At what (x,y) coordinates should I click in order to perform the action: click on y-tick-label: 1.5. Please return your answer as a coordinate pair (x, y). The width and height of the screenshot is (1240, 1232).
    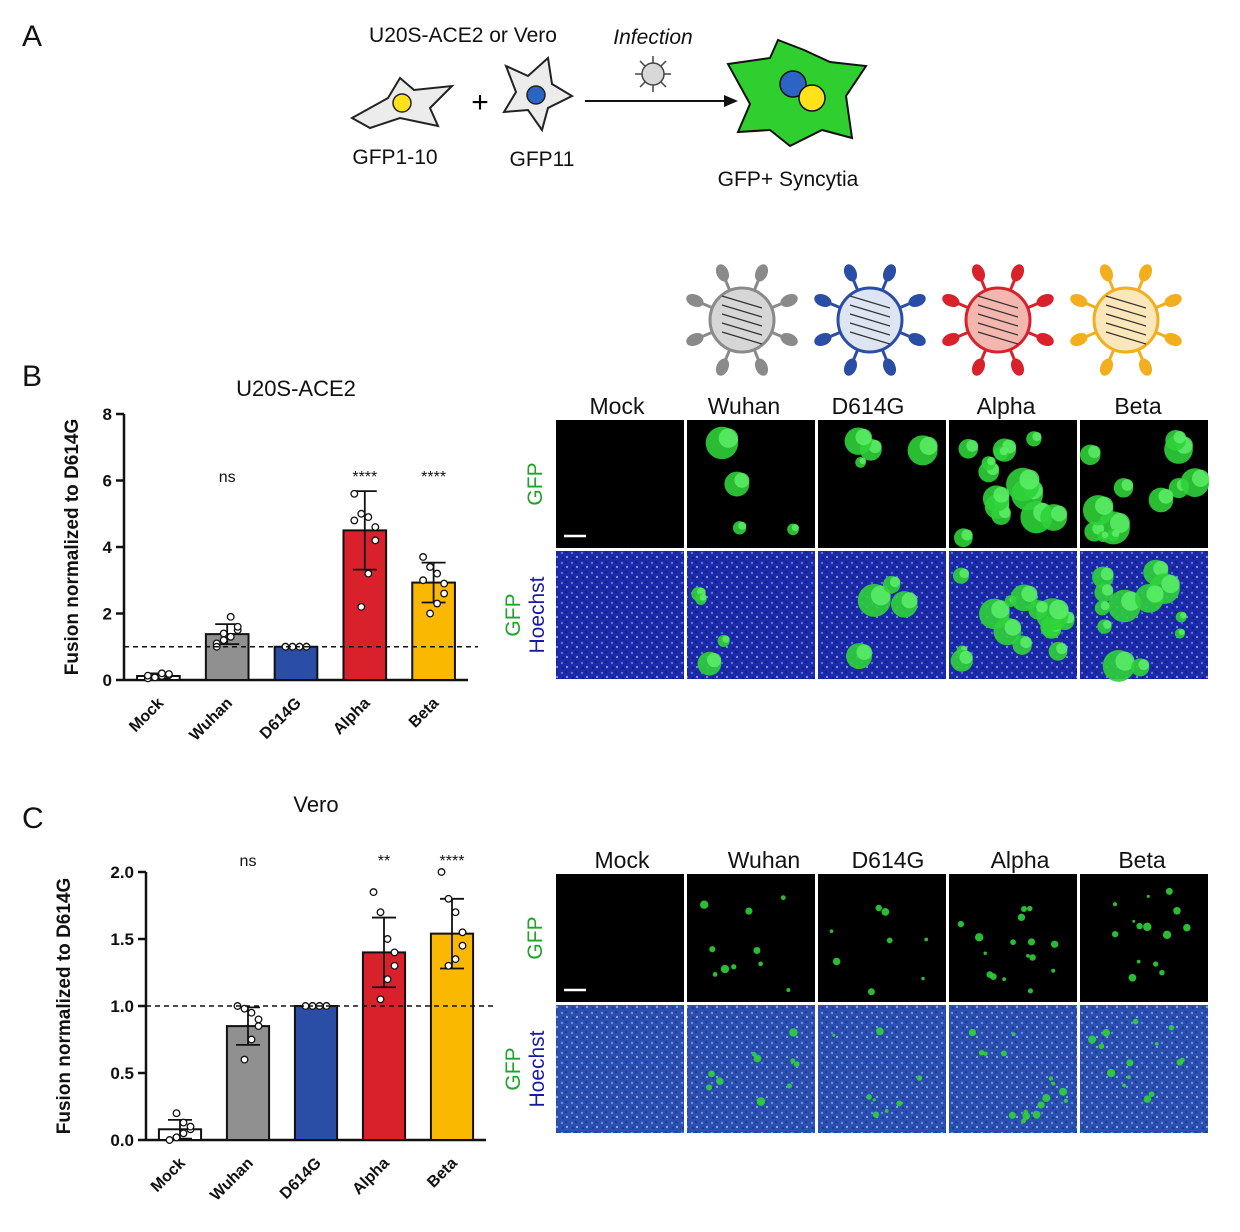
    Looking at the image, I should click on (122, 939).